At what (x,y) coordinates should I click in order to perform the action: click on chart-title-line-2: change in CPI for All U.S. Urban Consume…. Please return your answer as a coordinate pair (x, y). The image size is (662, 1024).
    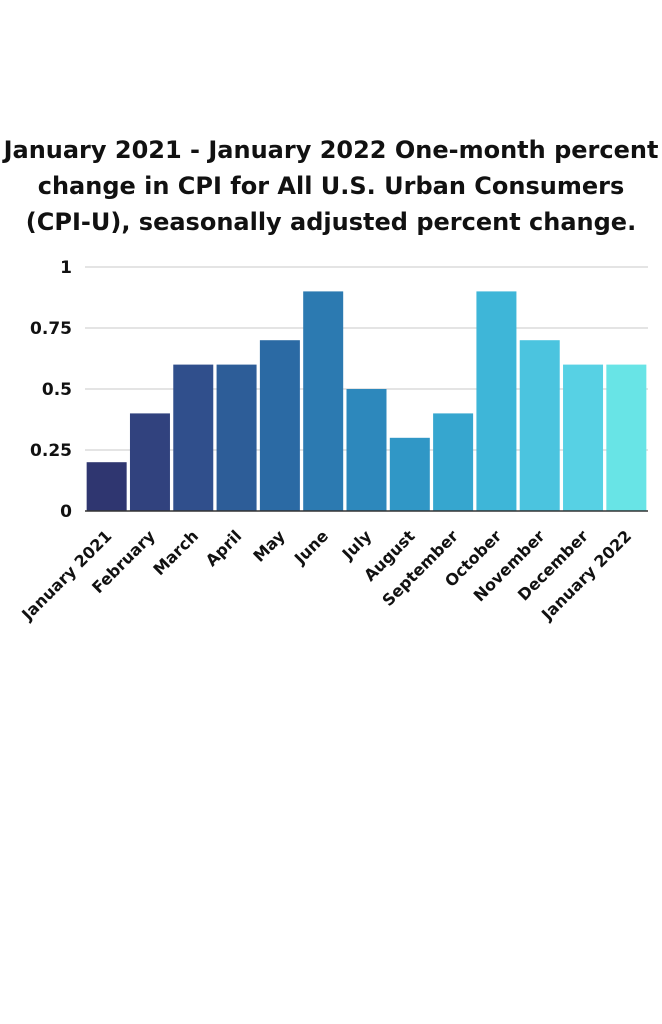
    Looking at the image, I should click on (331, 186).